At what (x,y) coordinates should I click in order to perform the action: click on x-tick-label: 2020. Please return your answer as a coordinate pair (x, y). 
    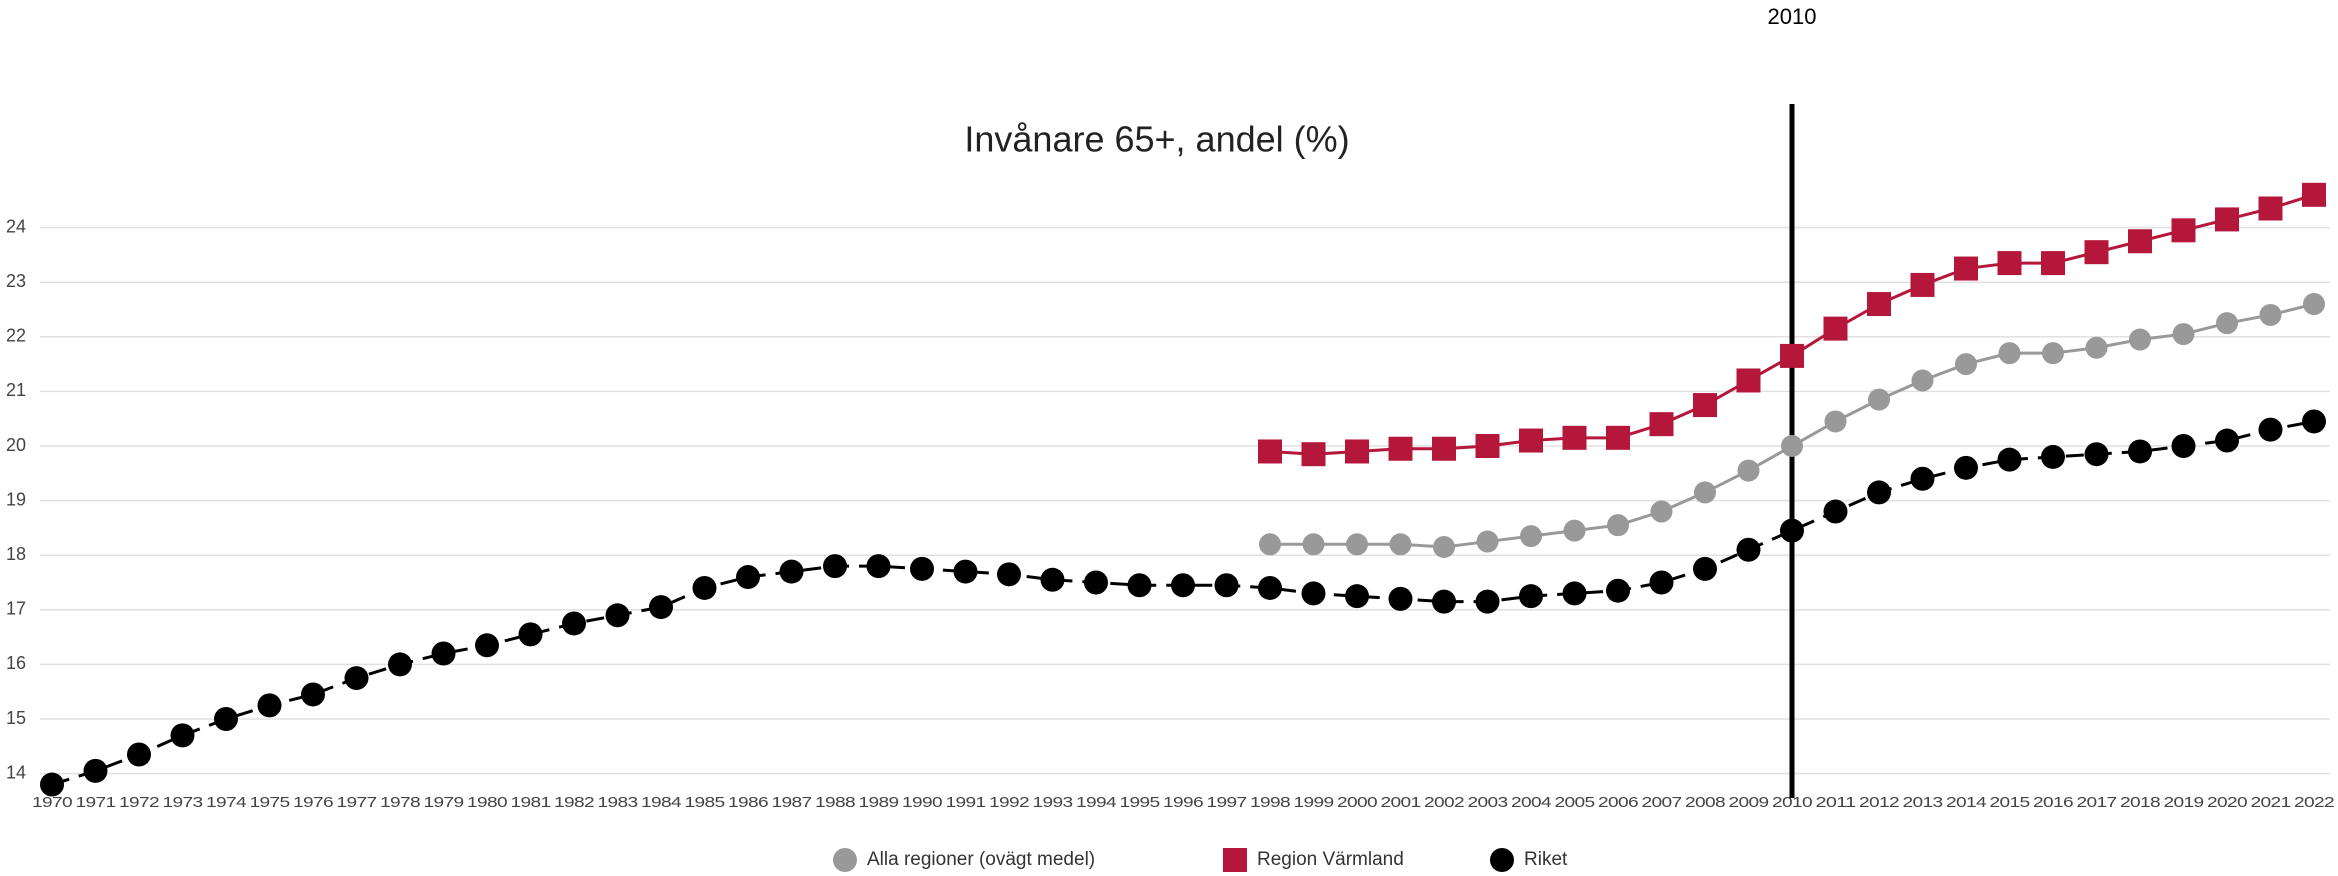
    Looking at the image, I should click on (2227, 802).